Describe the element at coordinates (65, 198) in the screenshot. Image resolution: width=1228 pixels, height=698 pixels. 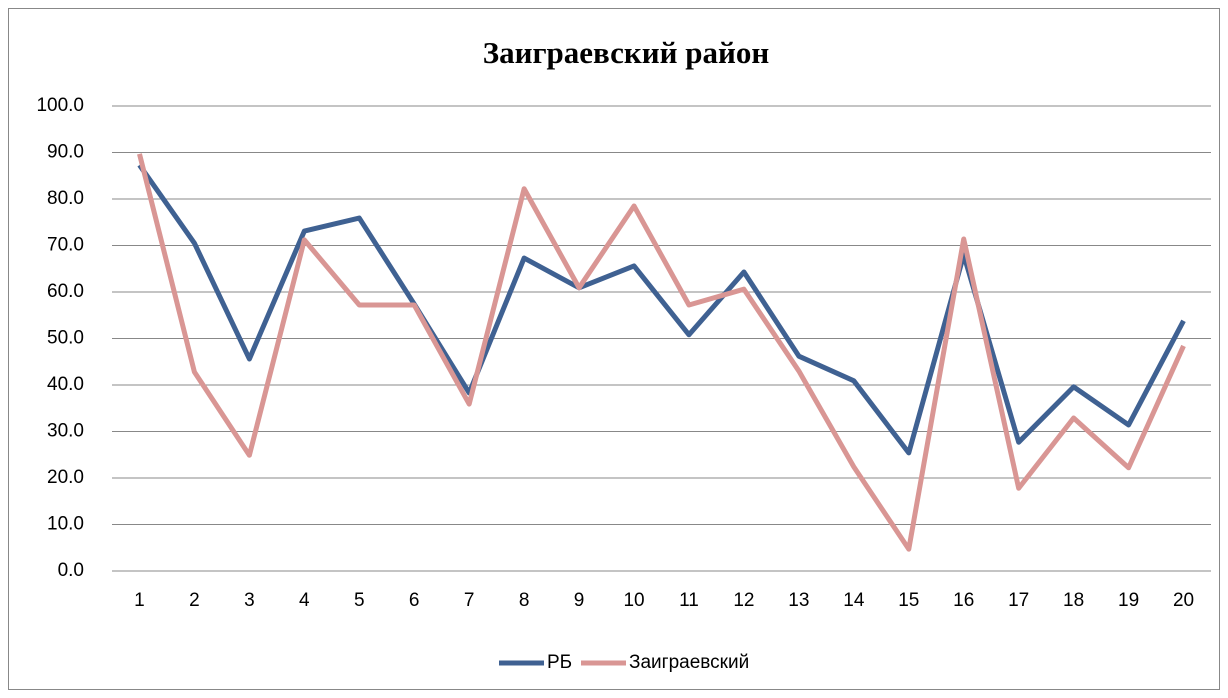
I see `y-tick-label: 80.0` at that location.